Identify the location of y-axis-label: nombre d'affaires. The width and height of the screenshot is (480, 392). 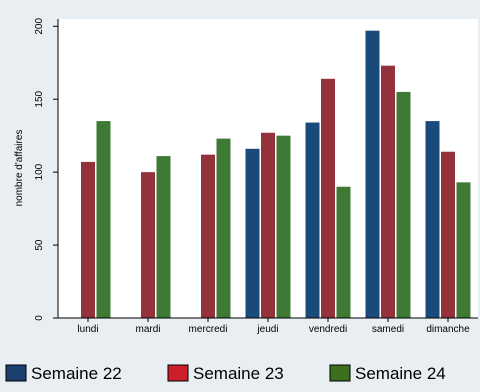
(19, 168).